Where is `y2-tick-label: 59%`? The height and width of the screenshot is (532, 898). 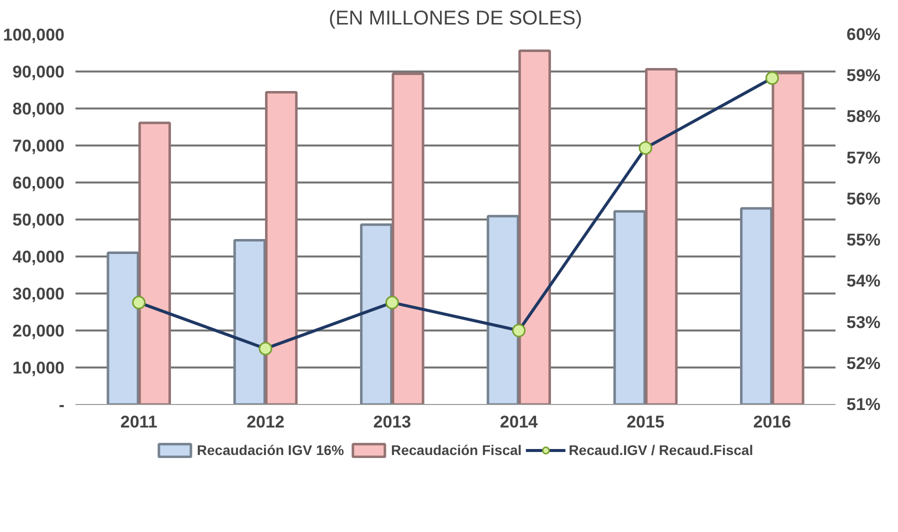 y2-tick-label: 59% is located at coordinates (863, 76).